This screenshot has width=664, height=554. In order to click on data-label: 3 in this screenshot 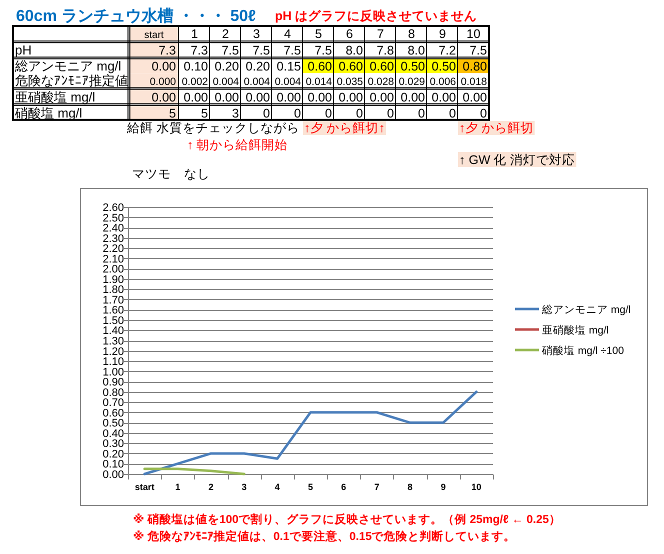, I will do `click(236, 113)`.